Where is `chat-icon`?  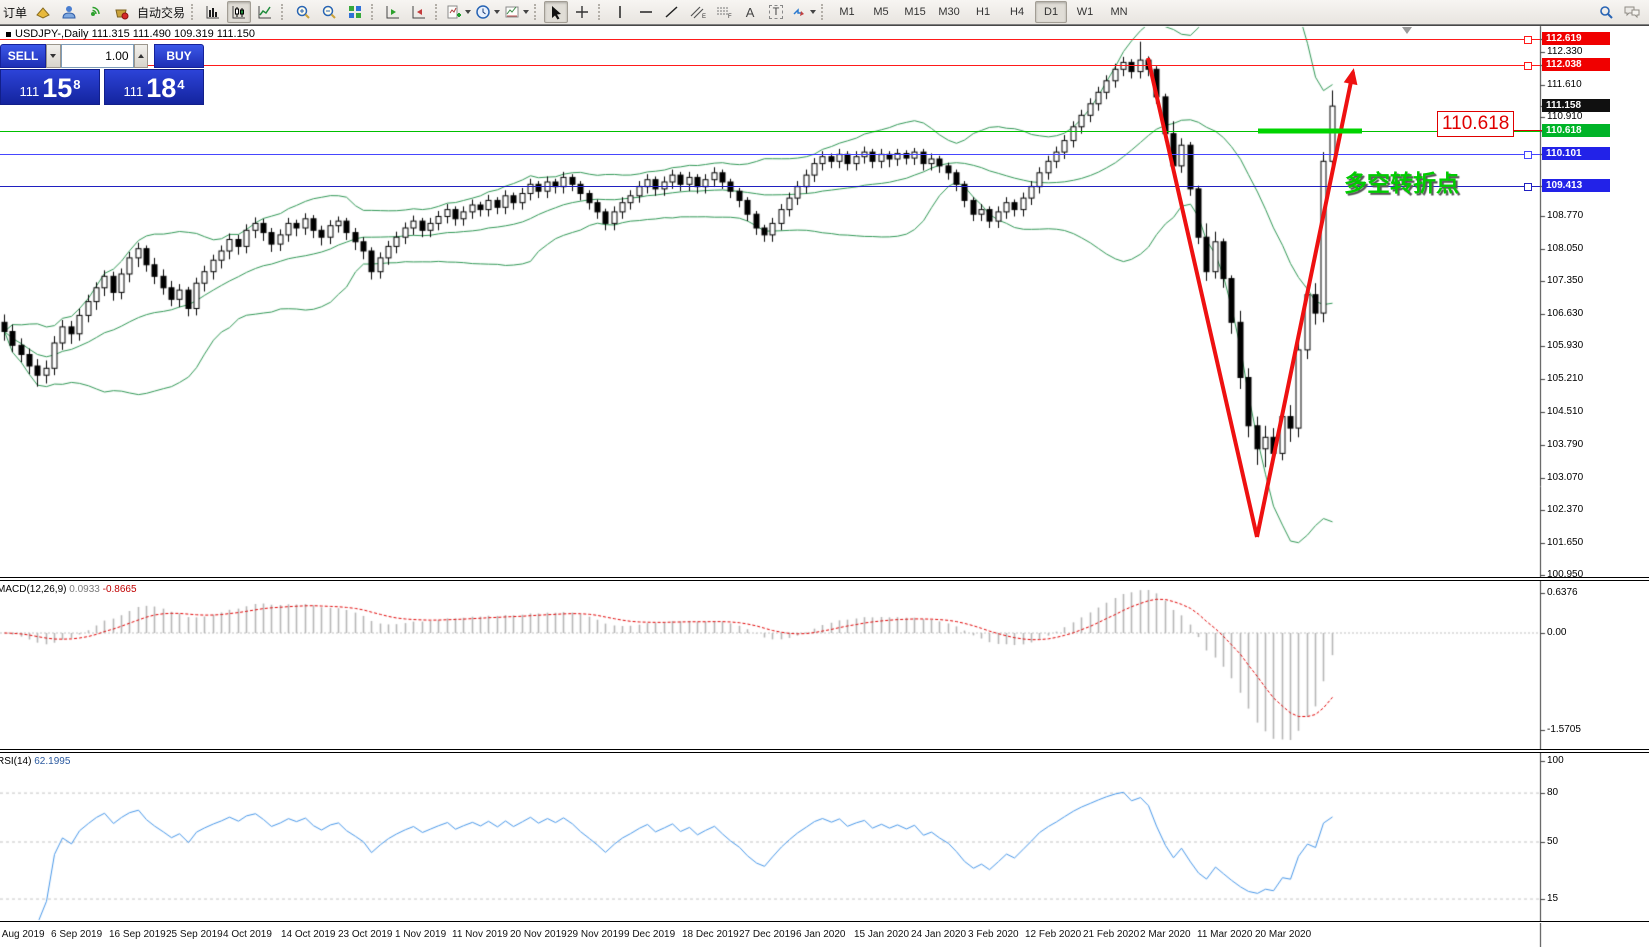
chat-icon is located at coordinates (1632, 12).